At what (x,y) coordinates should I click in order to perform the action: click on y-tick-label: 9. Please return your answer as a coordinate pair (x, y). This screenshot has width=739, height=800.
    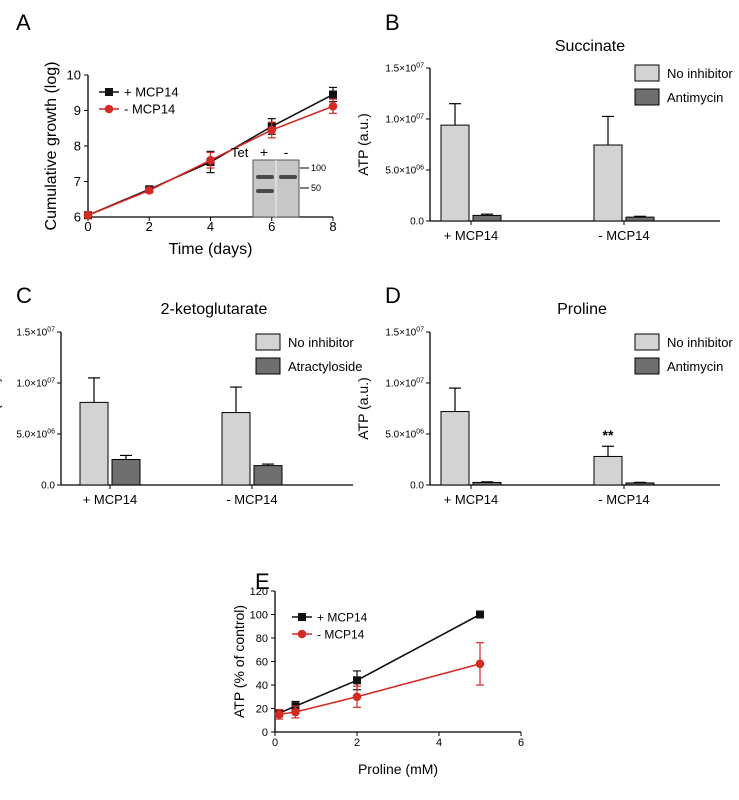
    Looking at the image, I should click on (77, 110).